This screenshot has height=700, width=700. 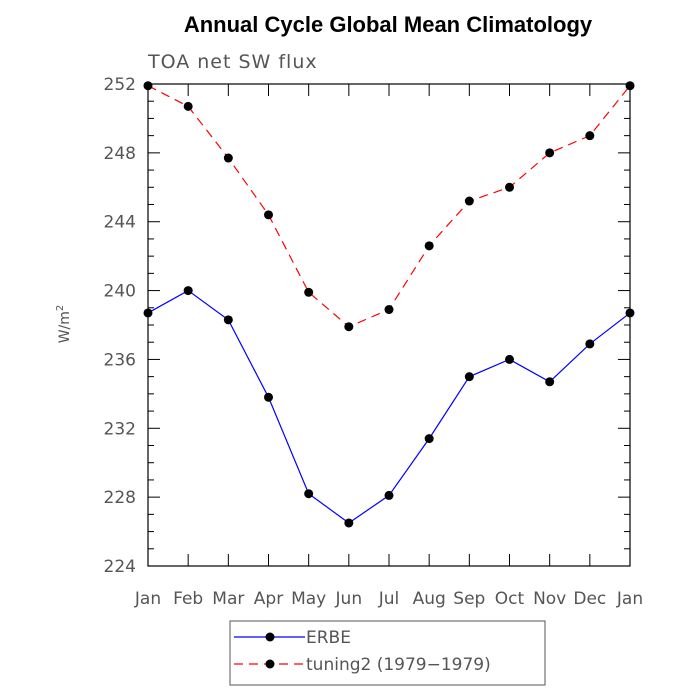 I want to click on chart-title: Annual Cycle Global Mean Climatology, so click(x=388, y=24).